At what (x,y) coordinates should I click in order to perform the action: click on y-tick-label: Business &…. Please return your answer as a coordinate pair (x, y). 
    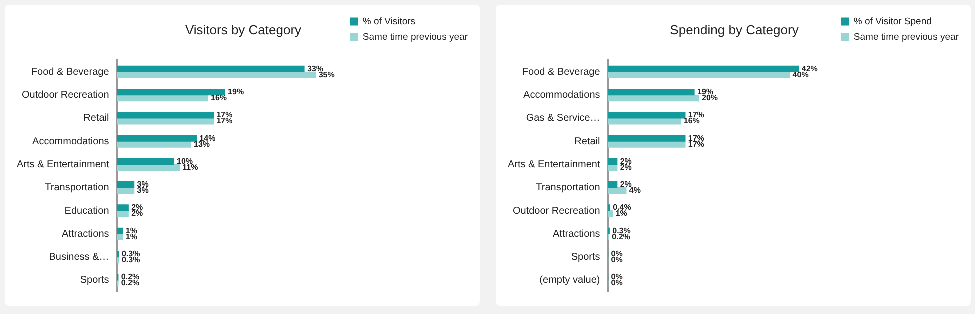
    Looking at the image, I should click on (79, 258).